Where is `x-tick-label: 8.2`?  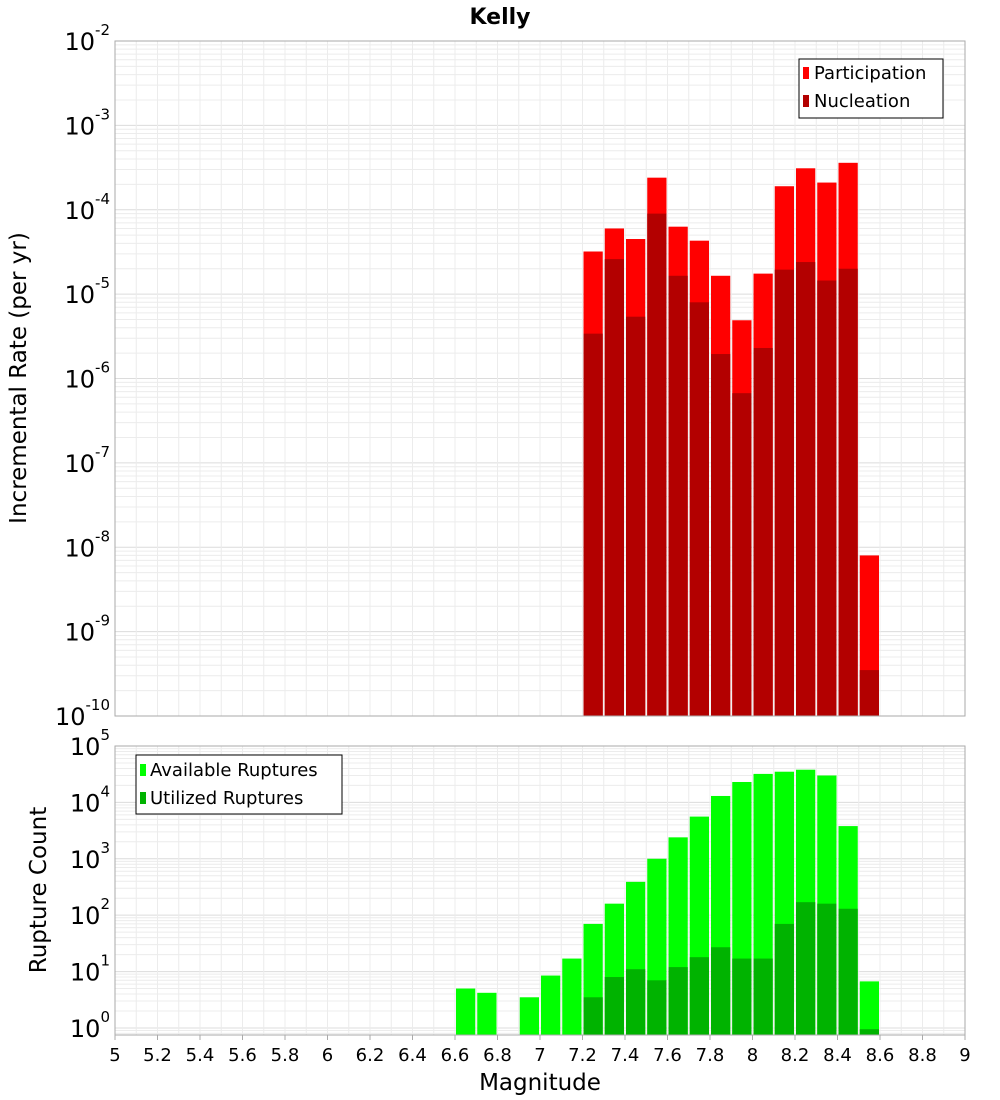 x-tick-label: 8.2 is located at coordinates (795, 1055).